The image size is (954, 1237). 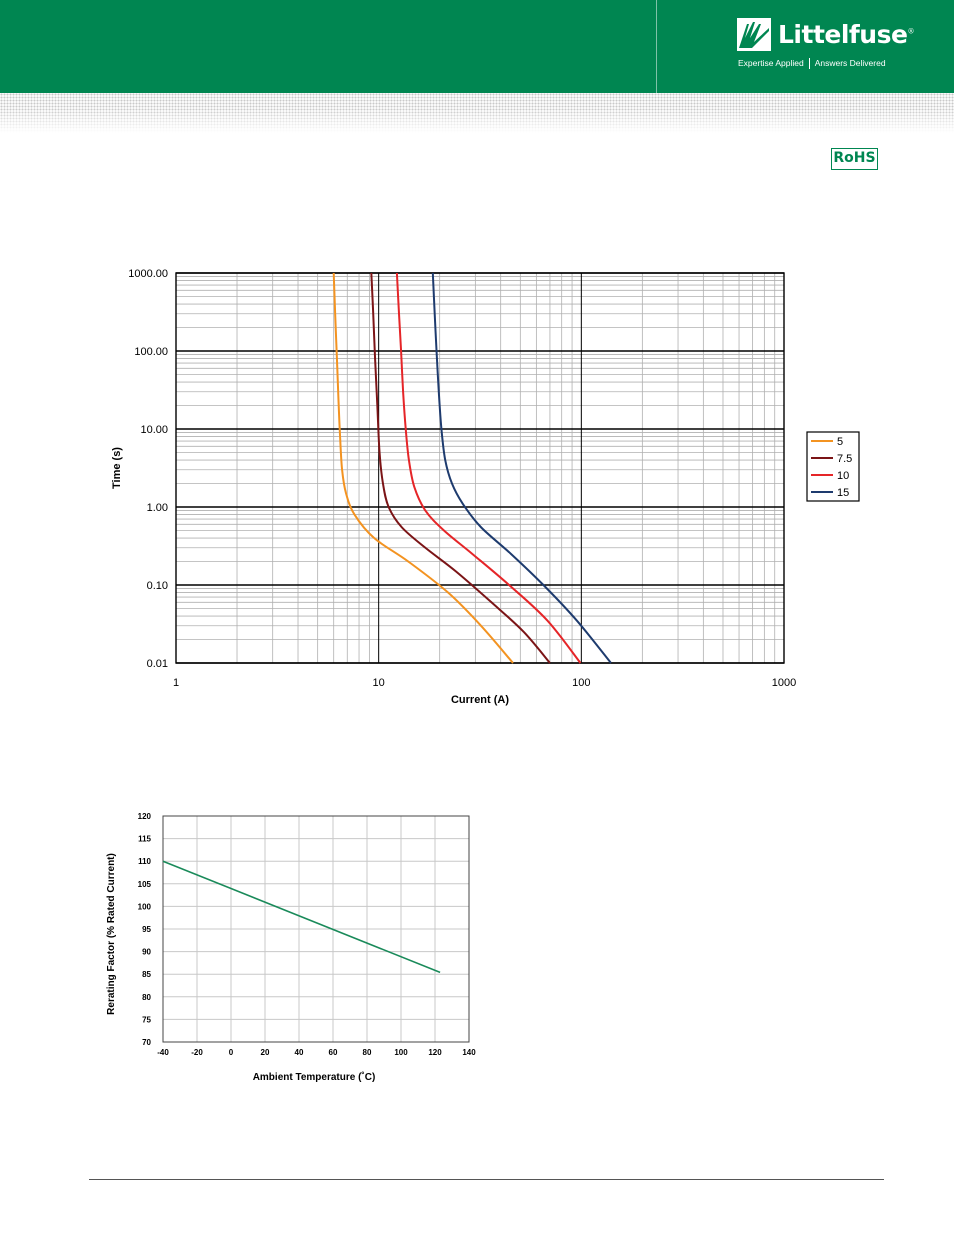 What do you see at coordinates (435, 1052) in the screenshot?
I see `x-tick-label: 120` at bounding box center [435, 1052].